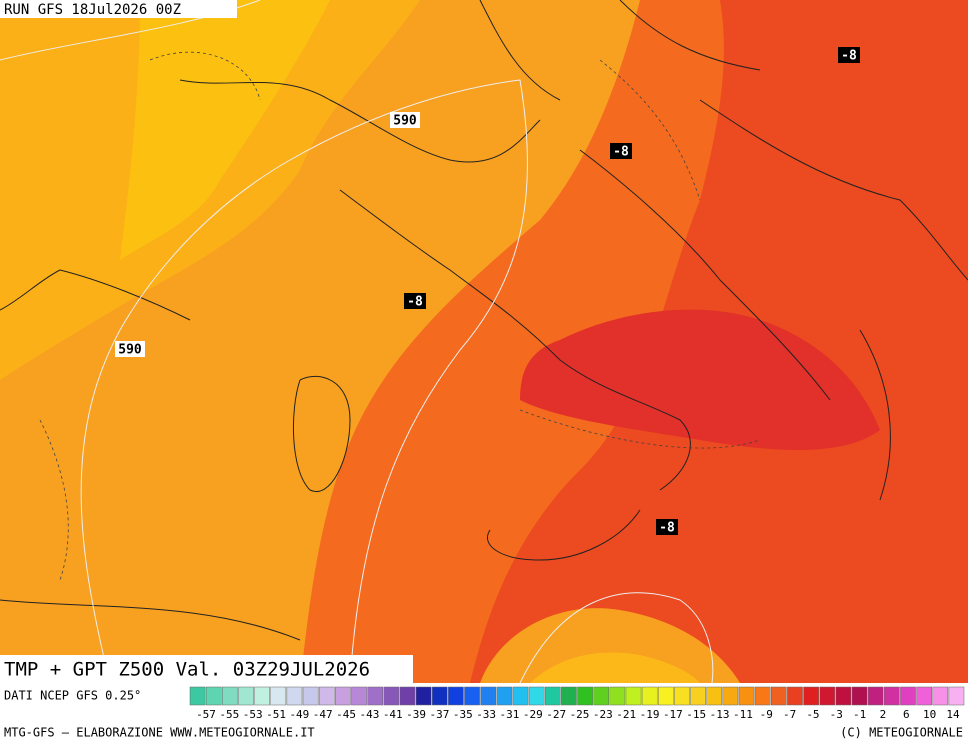 The height and width of the screenshot is (745, 968). I want to click on colorbar-label: -37, so click(440, 714).